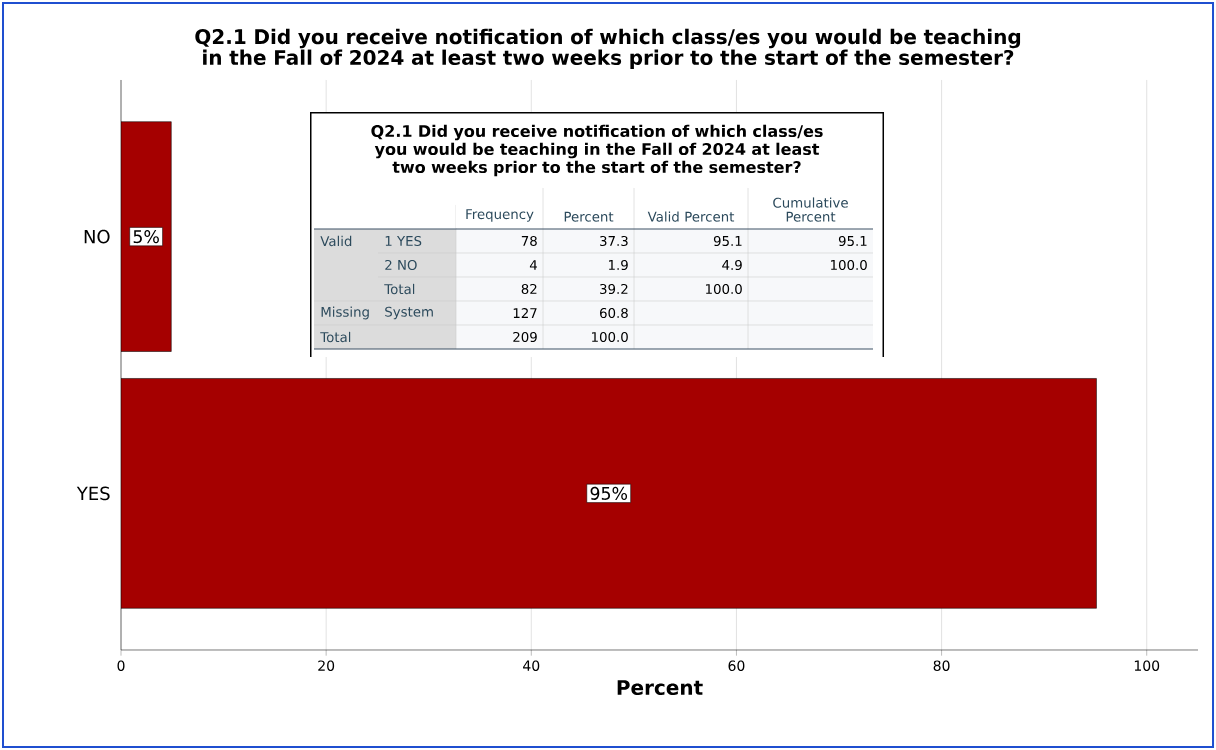 Image resolution: width=1216 pixels, height=750 pixels. What do you see at coordinates (691, 216) in the screenshot?
I see `annotation: Valid Percent` at bounding box center [691, 216].